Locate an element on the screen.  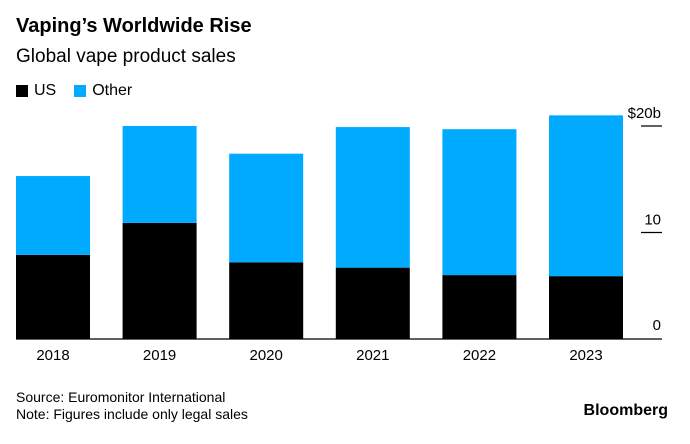
x-tick-label: 2019 is located at coordinates (159, 355).